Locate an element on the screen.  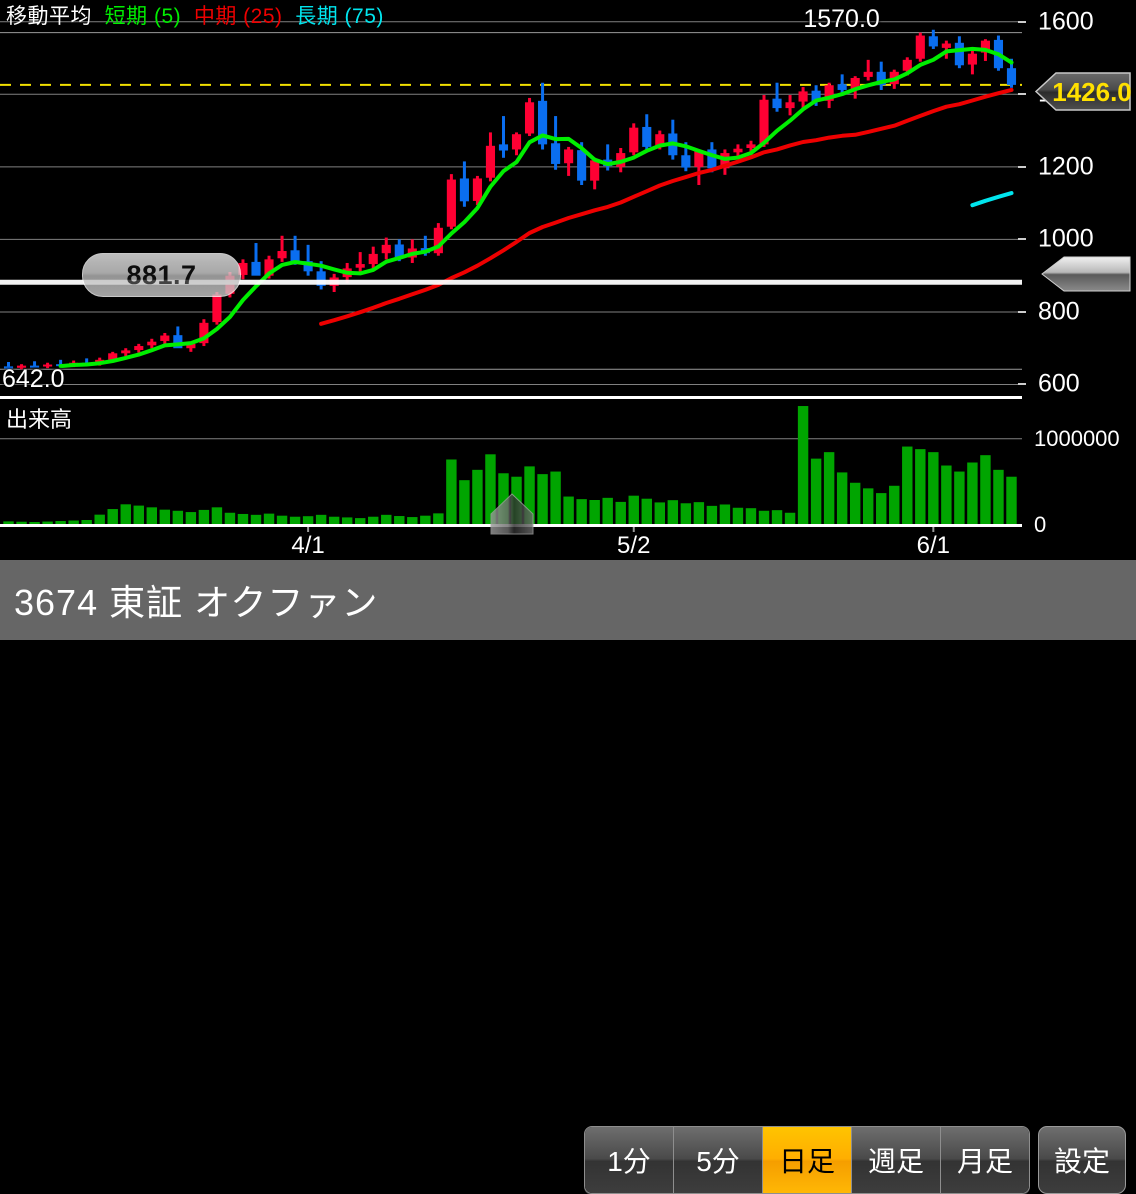
price-axis-label: 600 is located at coordinates (1059, 383).